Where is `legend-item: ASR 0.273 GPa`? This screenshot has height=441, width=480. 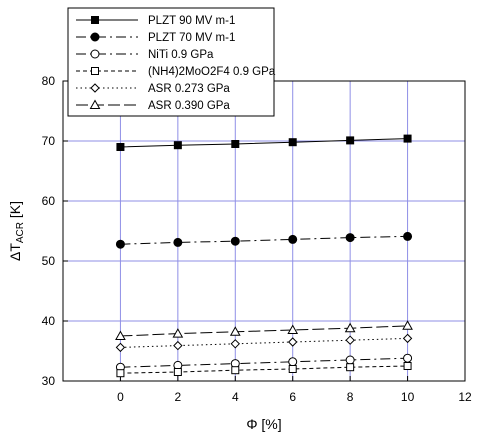 legend-item: ASR 0.273 GPa is located at coordinates (153, 89).